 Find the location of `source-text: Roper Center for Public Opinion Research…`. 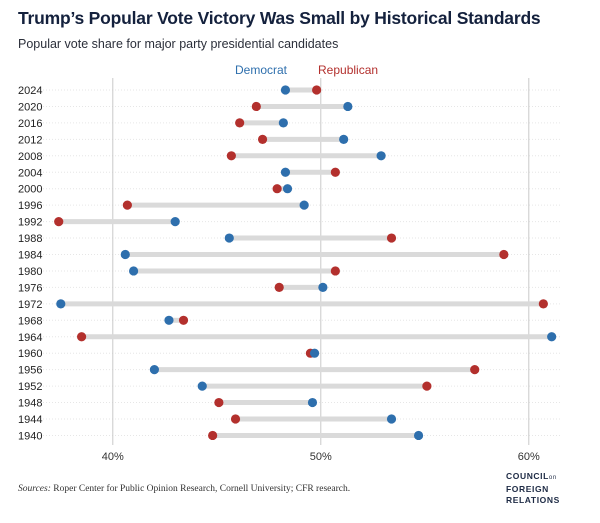

source-text: Roper Center for Public Opinion Research… is located at coordinates (202, 489).